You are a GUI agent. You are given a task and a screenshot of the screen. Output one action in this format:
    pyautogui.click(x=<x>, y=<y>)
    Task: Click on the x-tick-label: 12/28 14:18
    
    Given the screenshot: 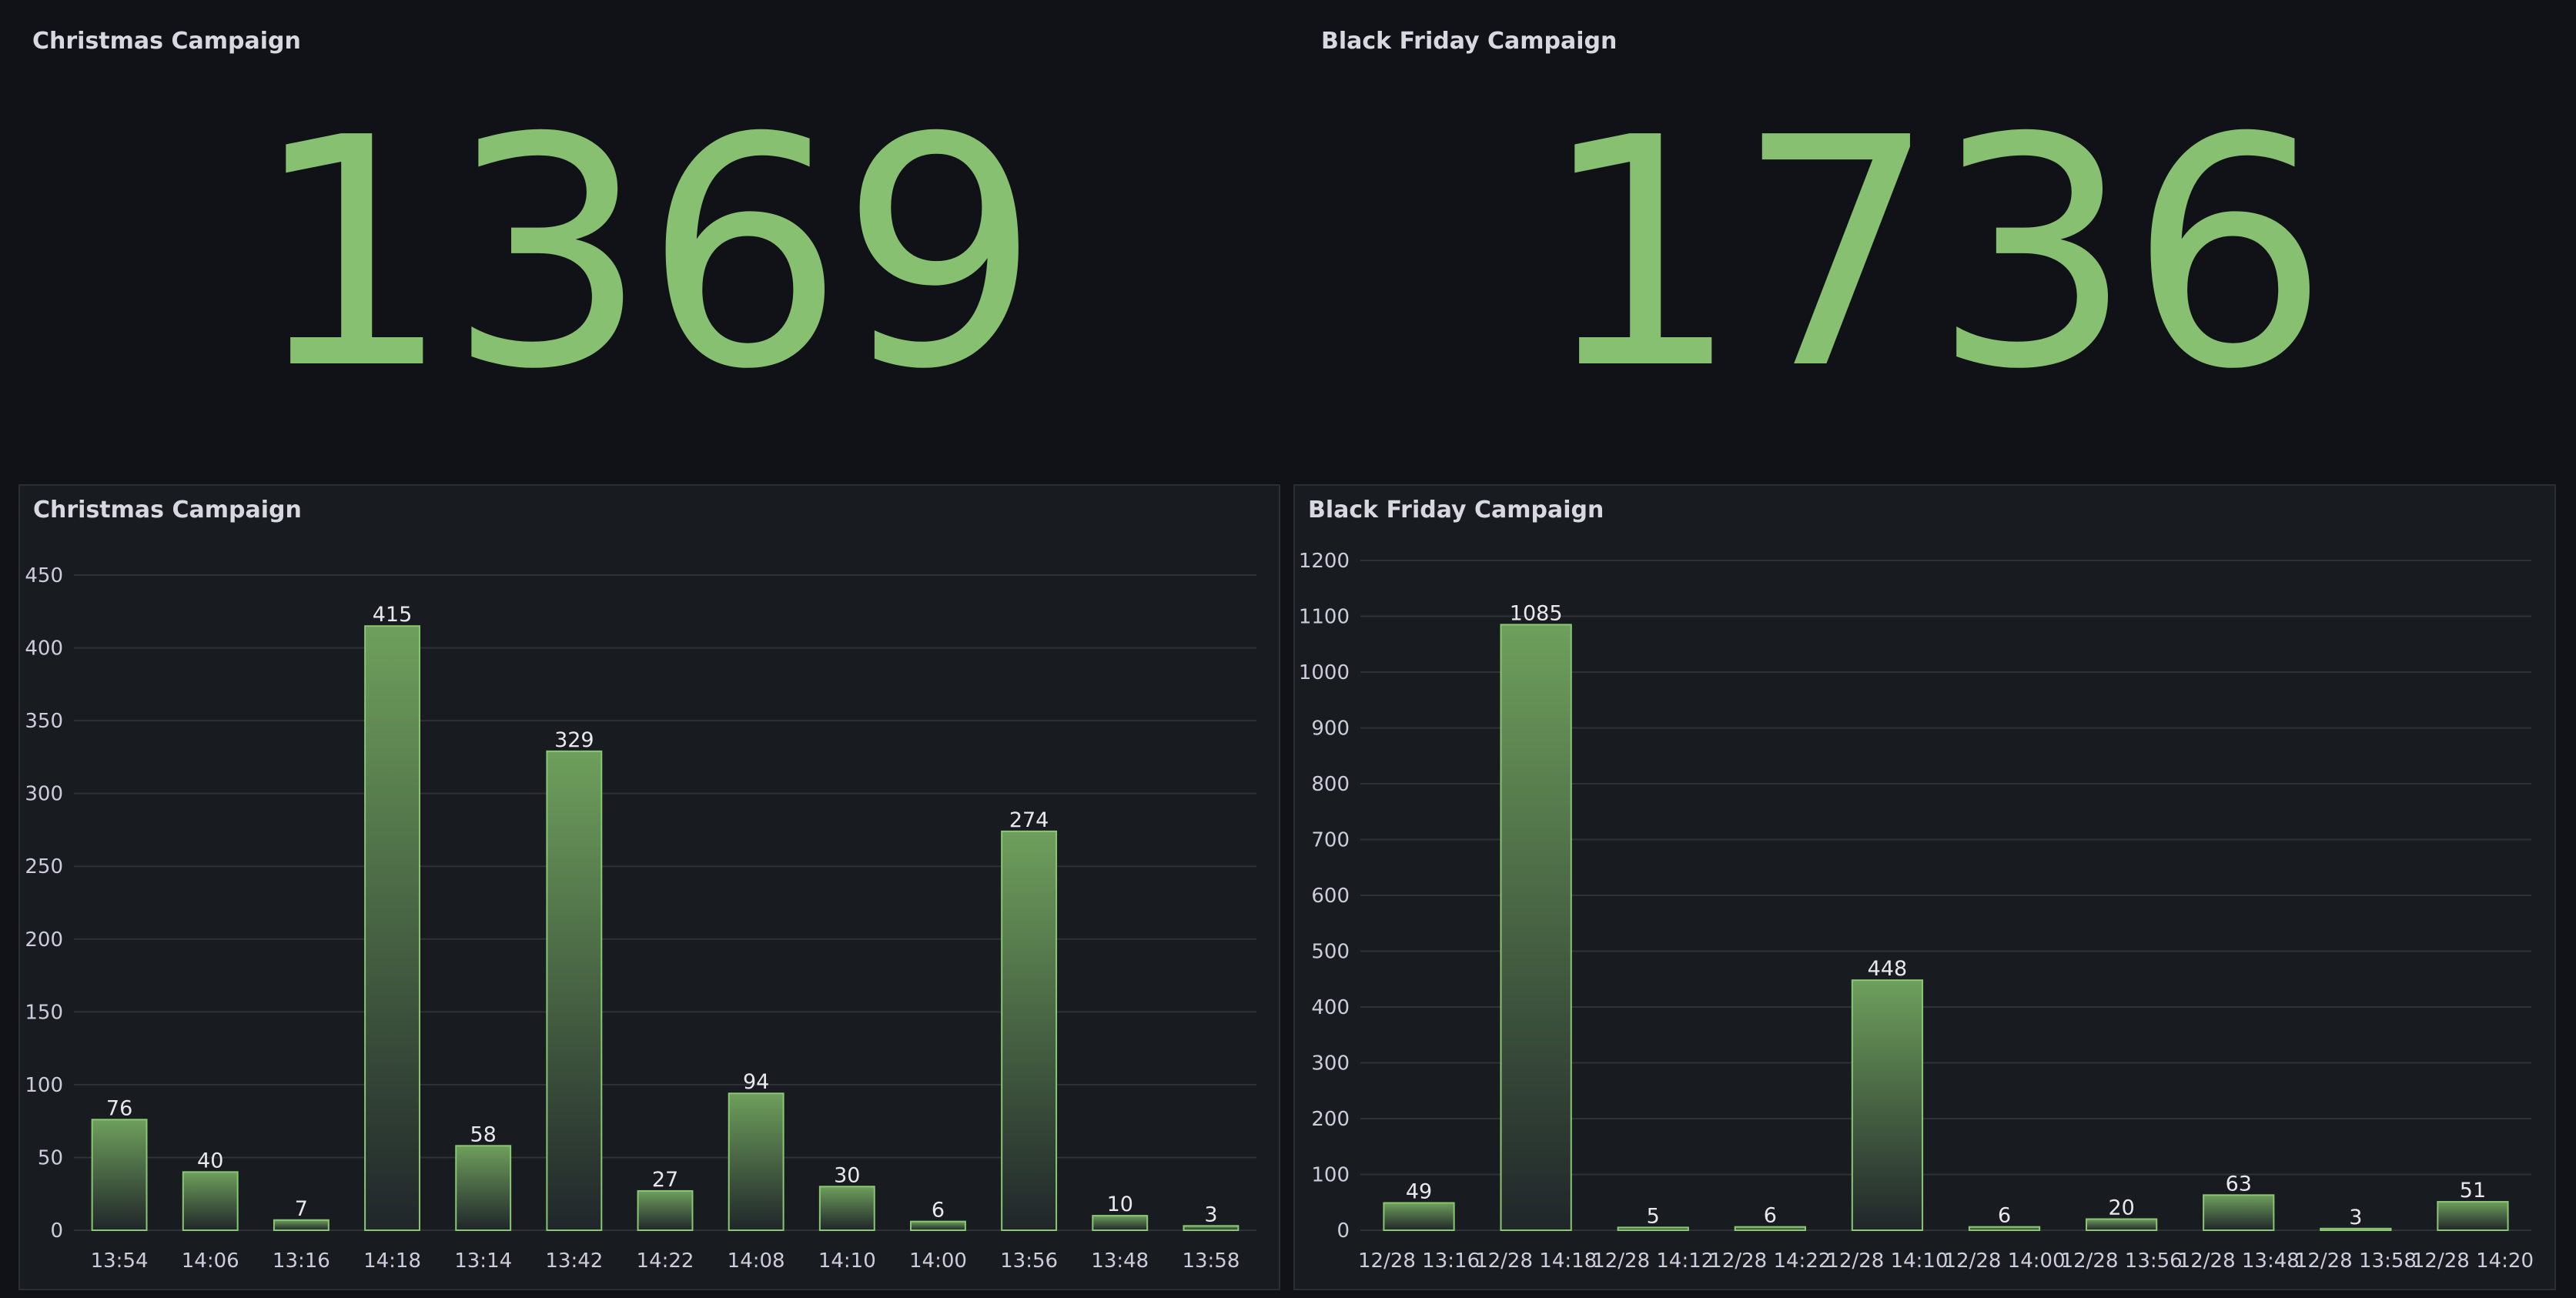 What is the action you would take?
    pyautogui.click(x=1536, y=1261)
    